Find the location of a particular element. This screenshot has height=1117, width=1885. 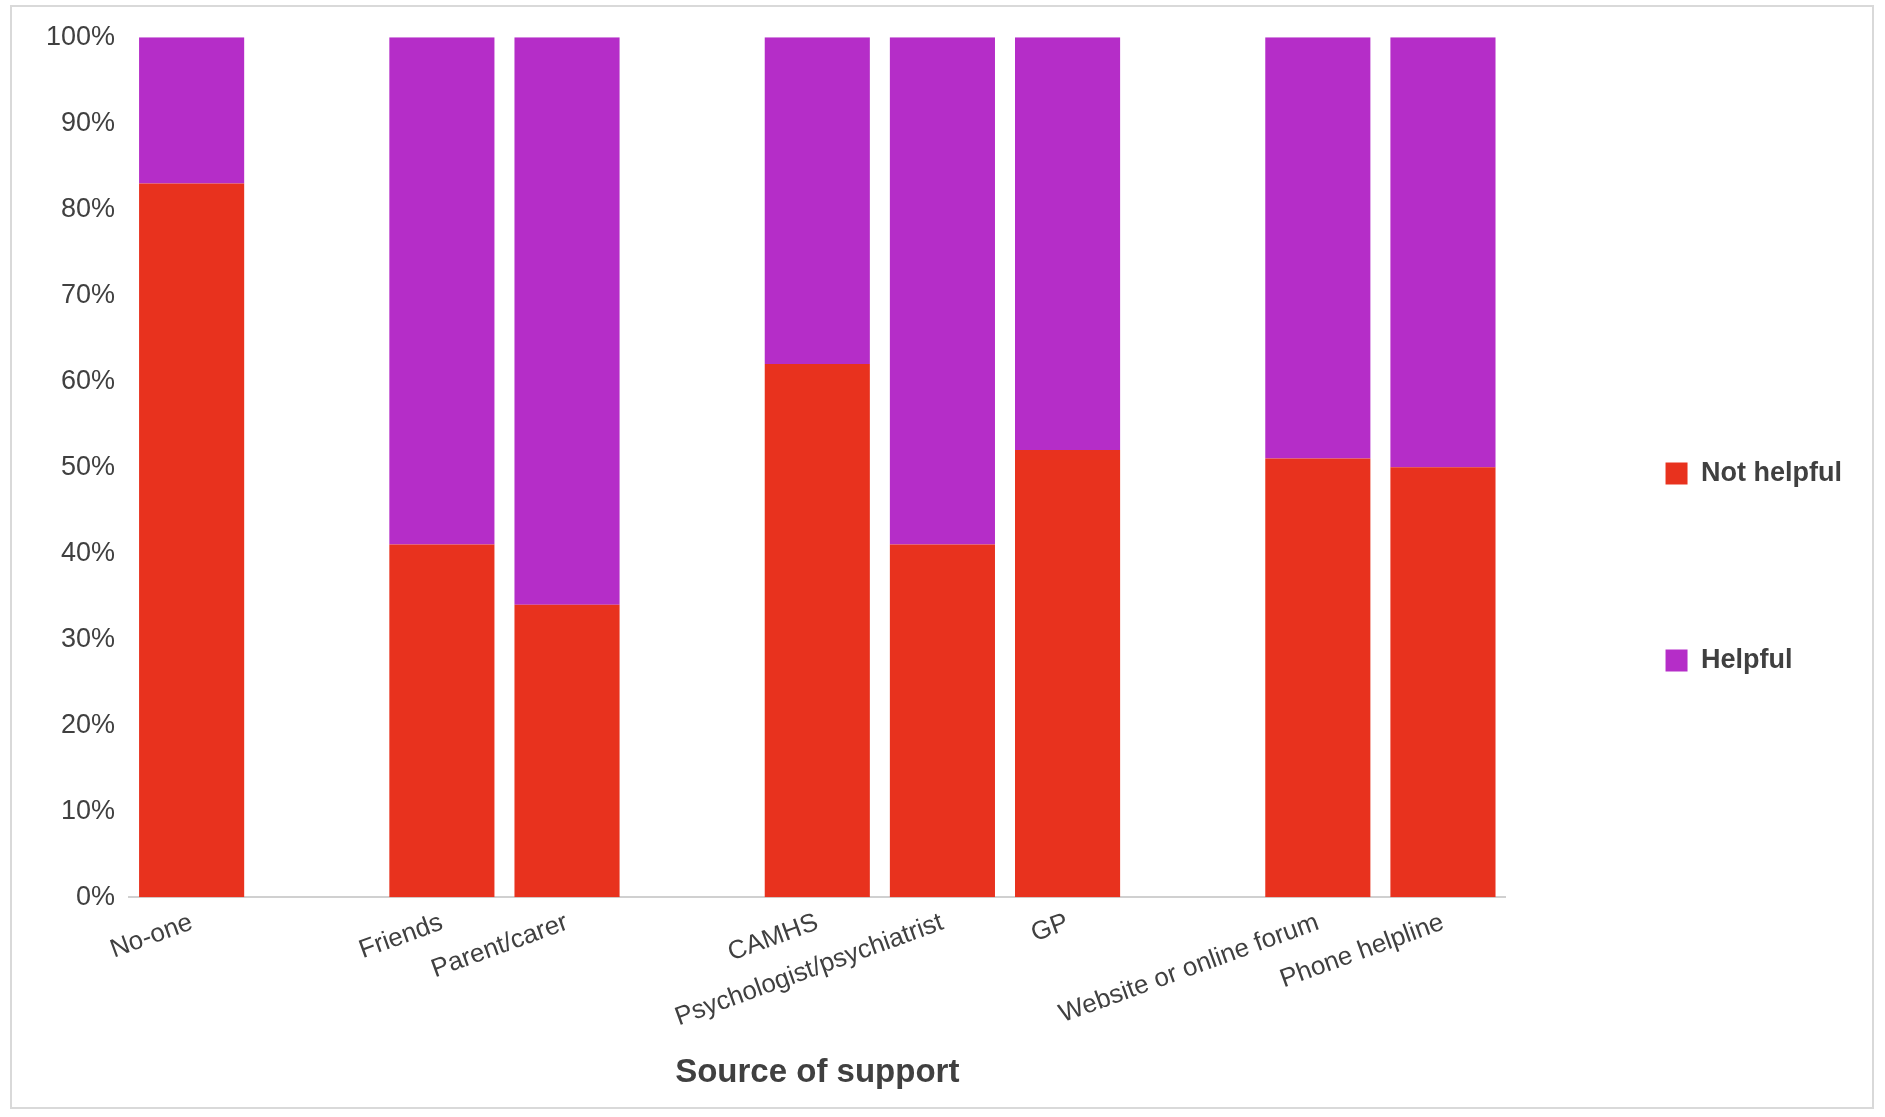

y-tick-label: 10% is located at coordinates (88, 809).